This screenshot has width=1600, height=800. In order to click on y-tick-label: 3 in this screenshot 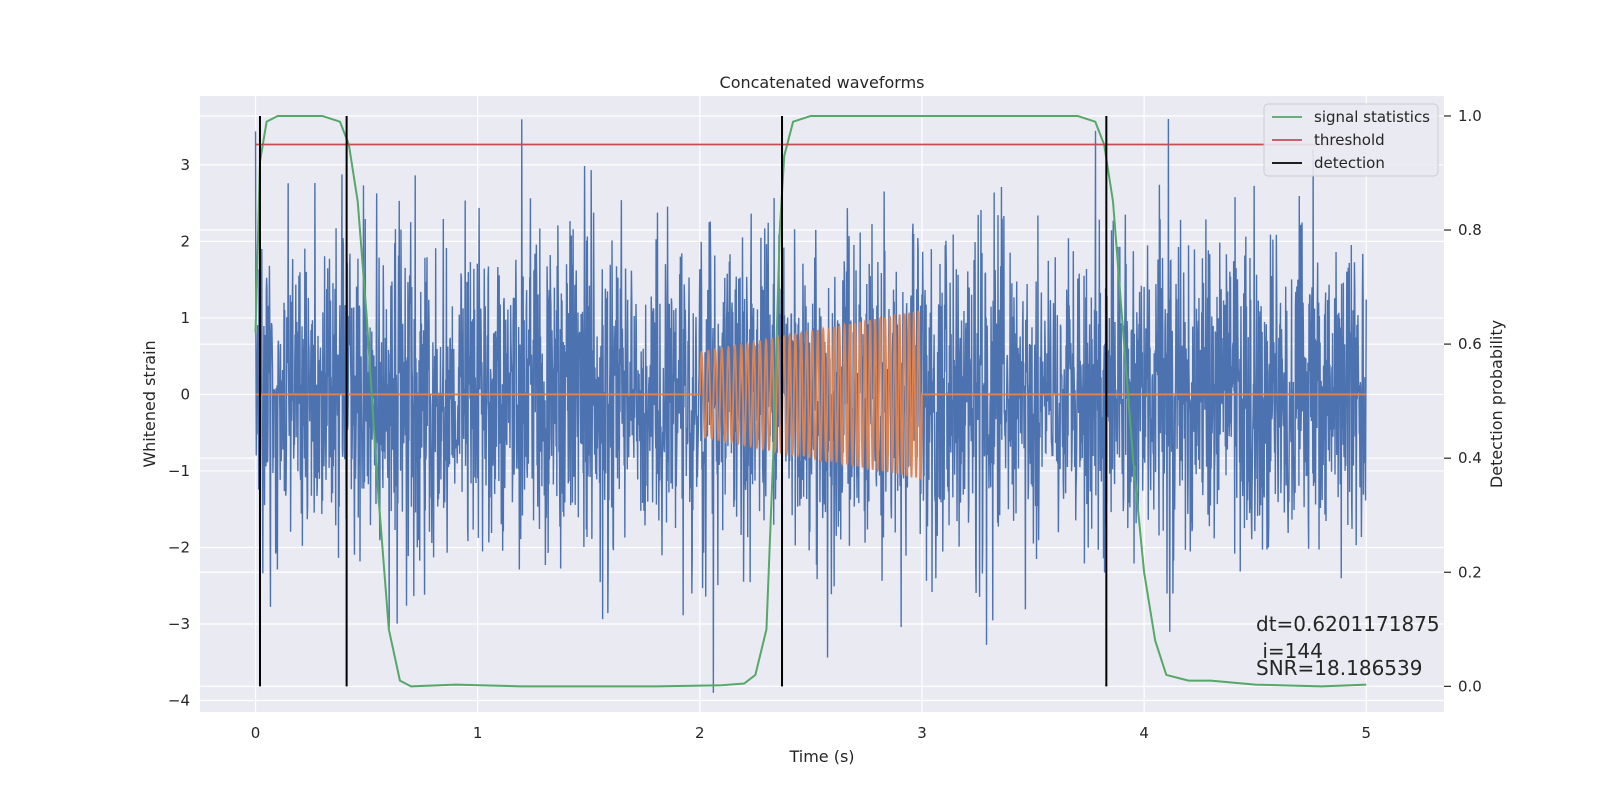, I will do `click(185, 165)`.